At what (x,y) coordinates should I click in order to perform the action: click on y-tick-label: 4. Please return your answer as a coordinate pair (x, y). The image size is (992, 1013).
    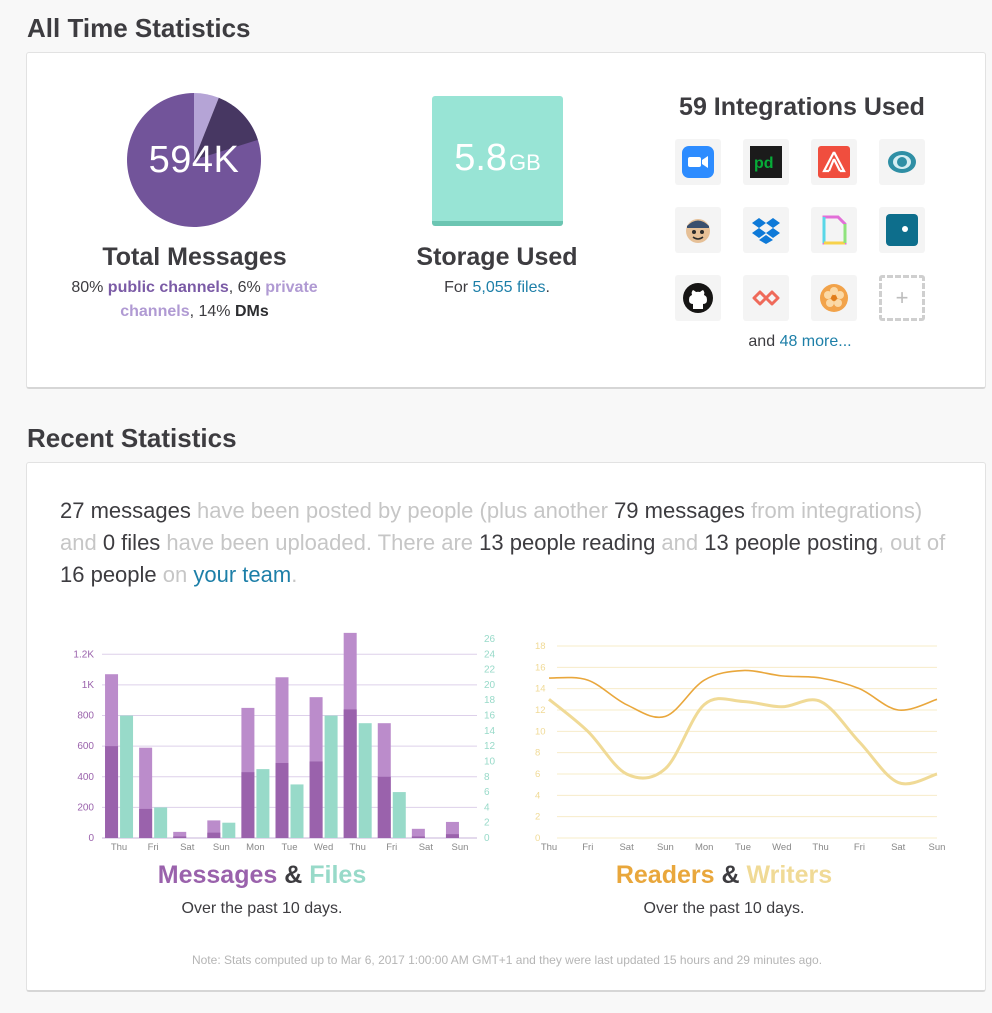
    Looking at the image, I should click on (537, 795).